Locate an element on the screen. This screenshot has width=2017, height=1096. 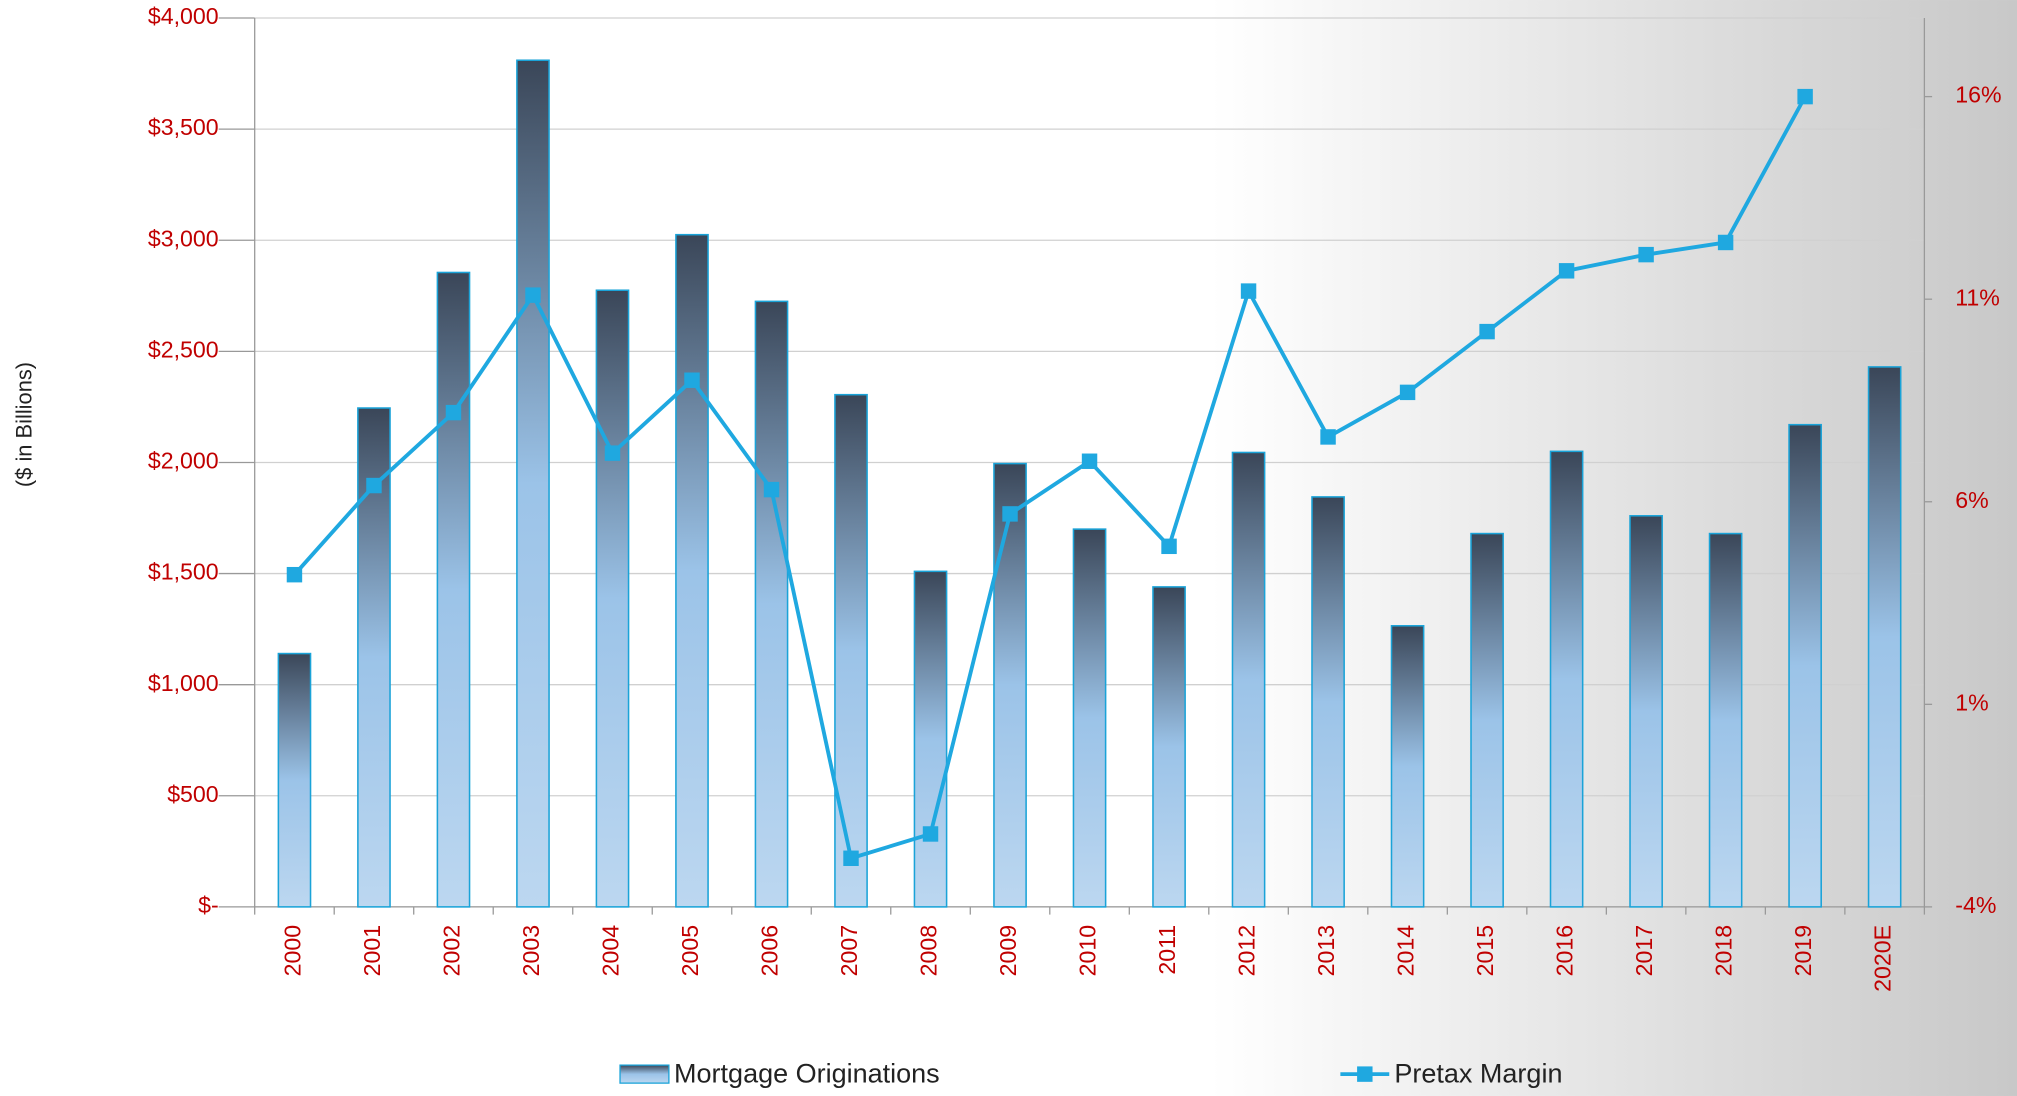
y-tick-label: $1,500 is located at coordinates (183, 572).